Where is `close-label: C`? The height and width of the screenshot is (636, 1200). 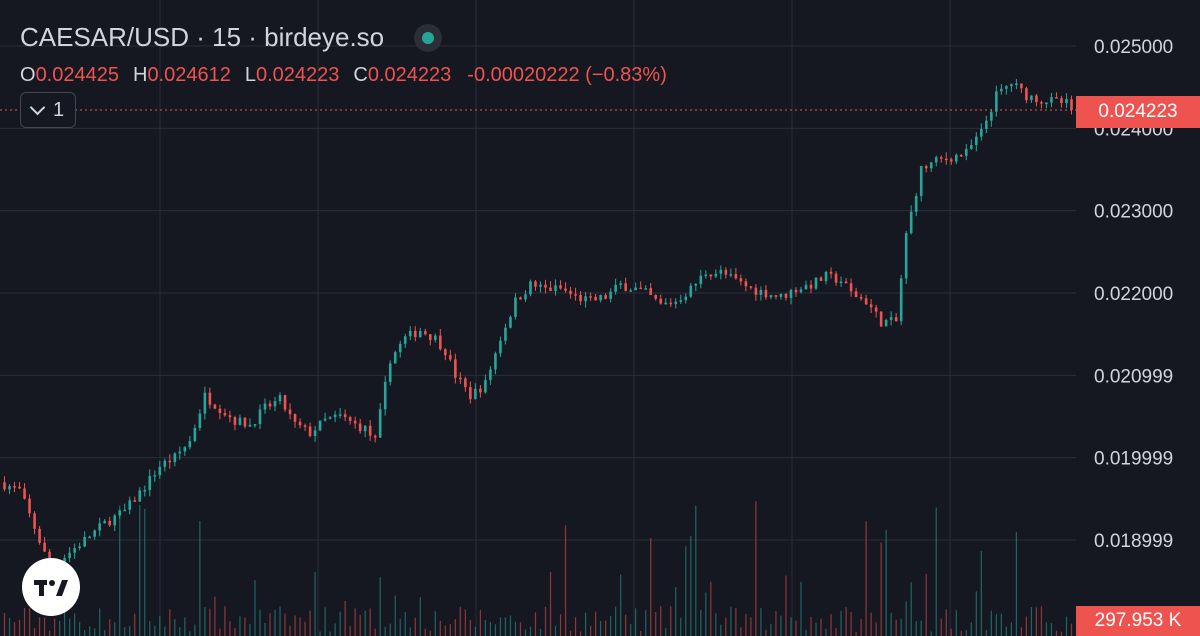
close-label: C is located at coordinates (360, 75).